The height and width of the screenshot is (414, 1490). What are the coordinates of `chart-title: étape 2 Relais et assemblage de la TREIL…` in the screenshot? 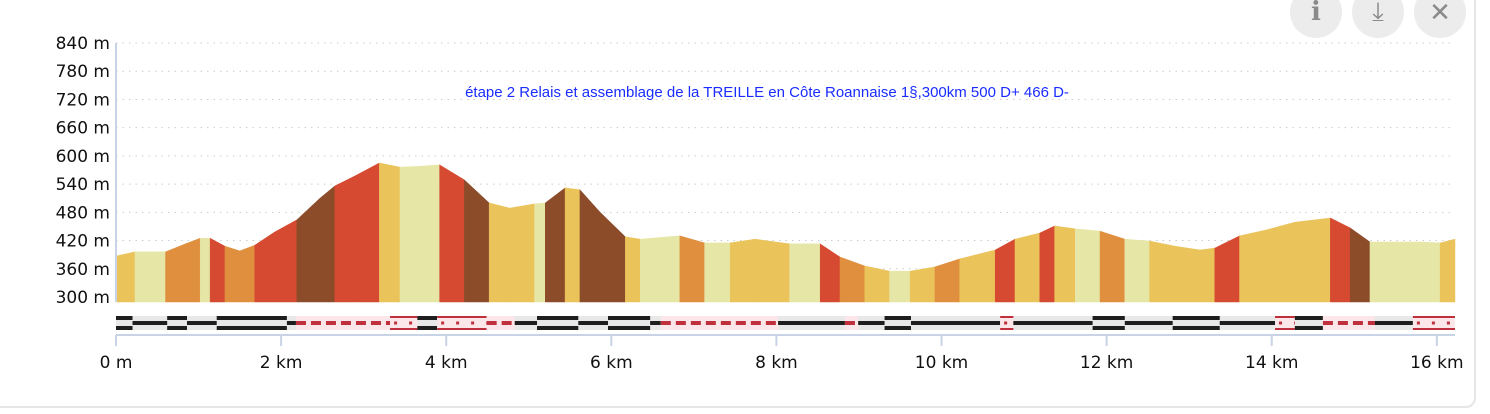 It's located at (767, 92).